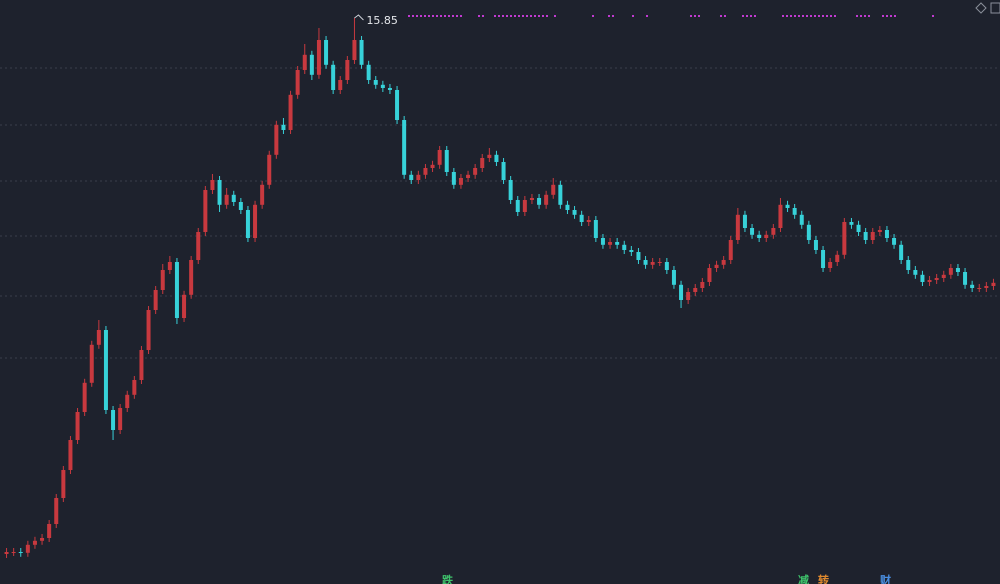  Describe the element at coordinates (987, 8) in the screenshot. I see `top-icons` at that location.